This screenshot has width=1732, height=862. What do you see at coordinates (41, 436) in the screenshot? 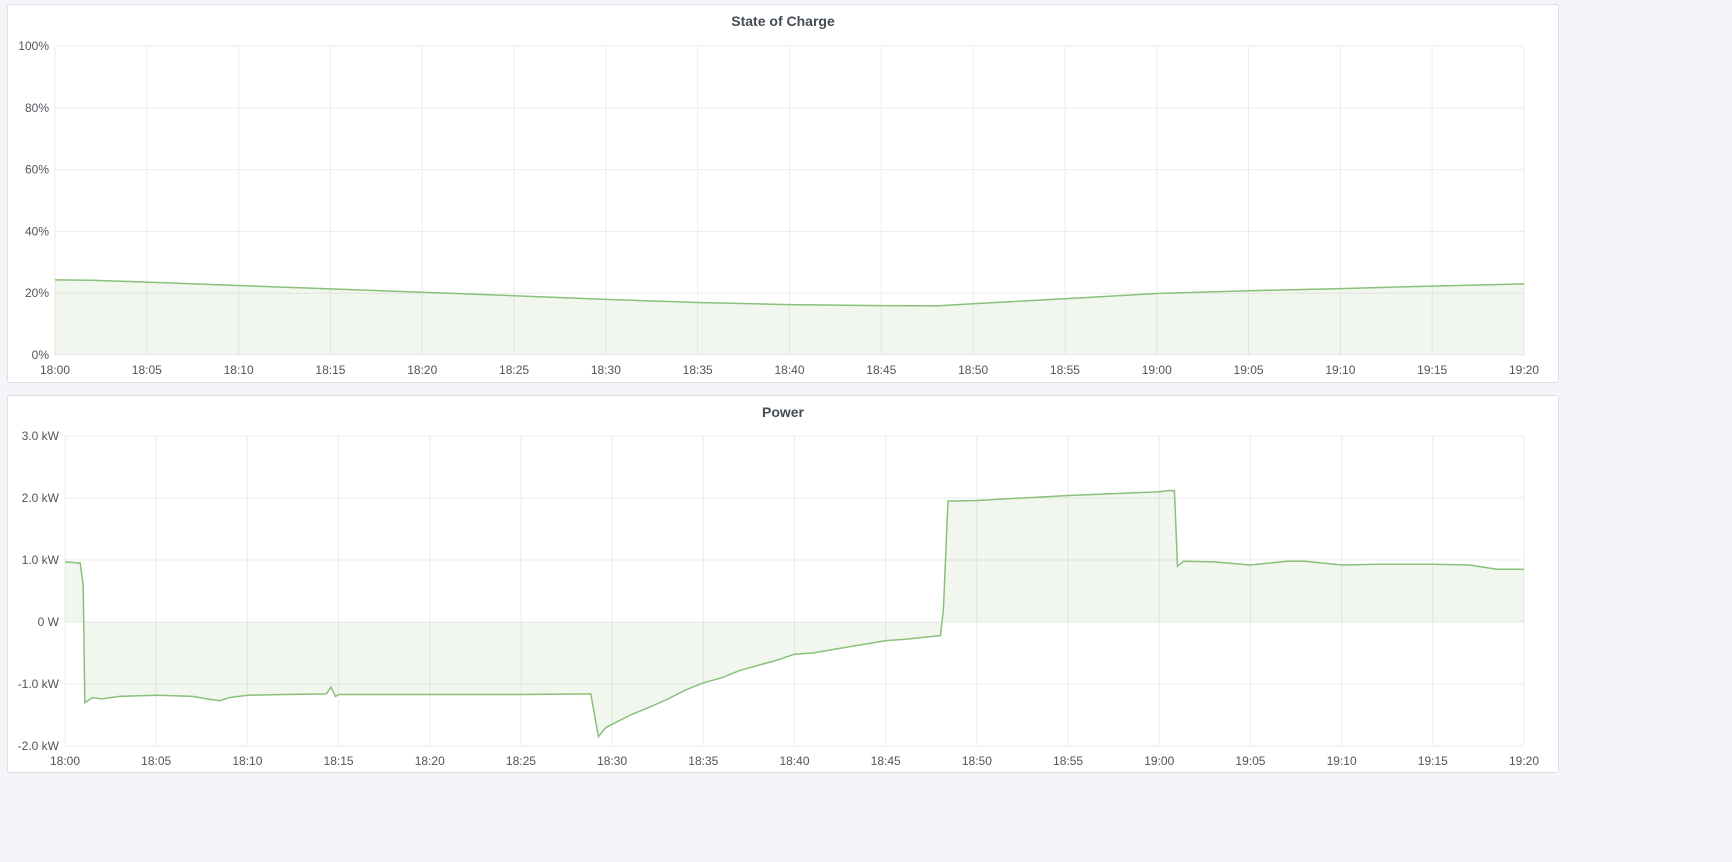
I see `y-tick-label: 3.0 kW` at bounding box center [41, 436].